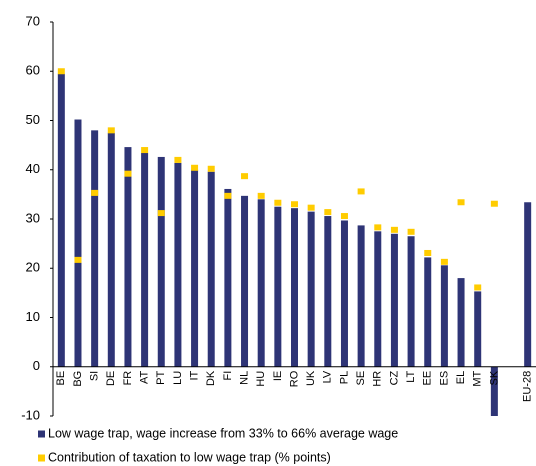 The height and width of the screenshot is (466, 536). Describe the element at coordinates (394, 377) in the screenshot. I see `x-tick-label: CZ` at that location.